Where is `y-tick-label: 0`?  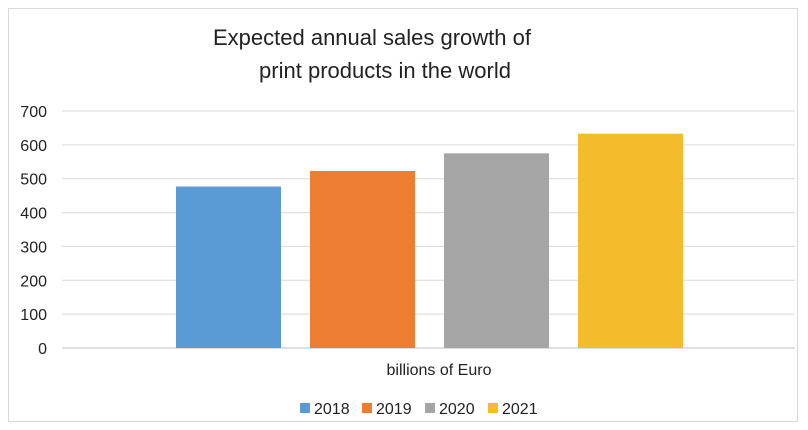
y-tick-label: 0 is located at coordinates (42, 349).